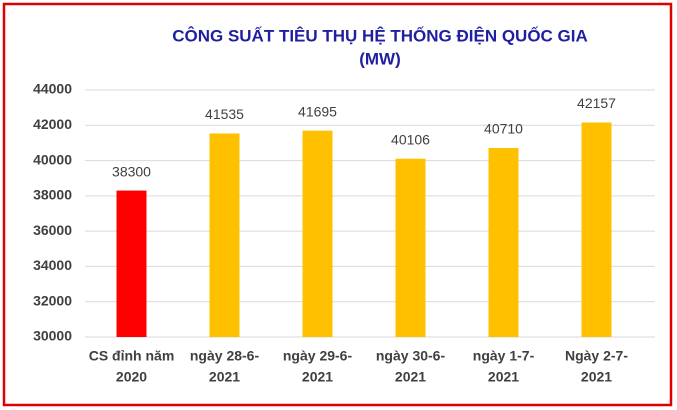 This screenshot has width=677, height=410. I want to click on value-label: 40106, so click(410, 139).